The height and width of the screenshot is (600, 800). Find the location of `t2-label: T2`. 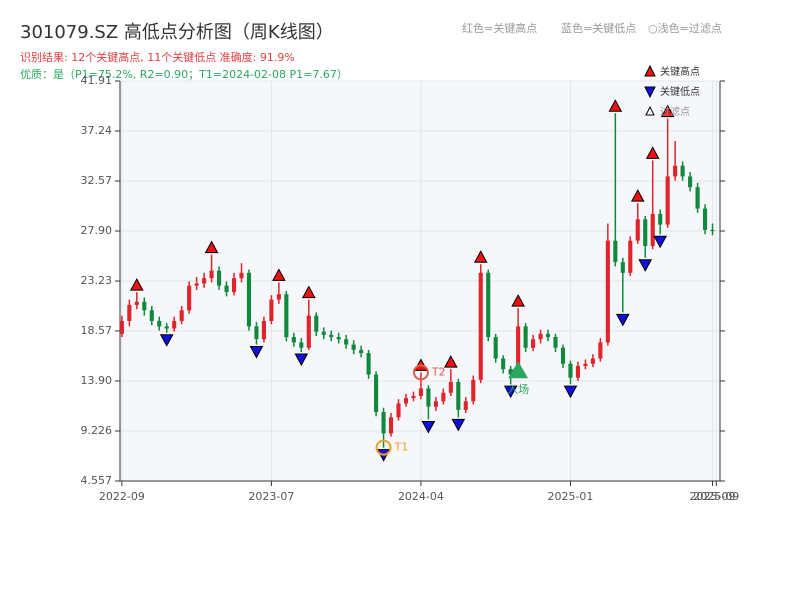

t2-label: T2 is located at coordinates (438, 371).